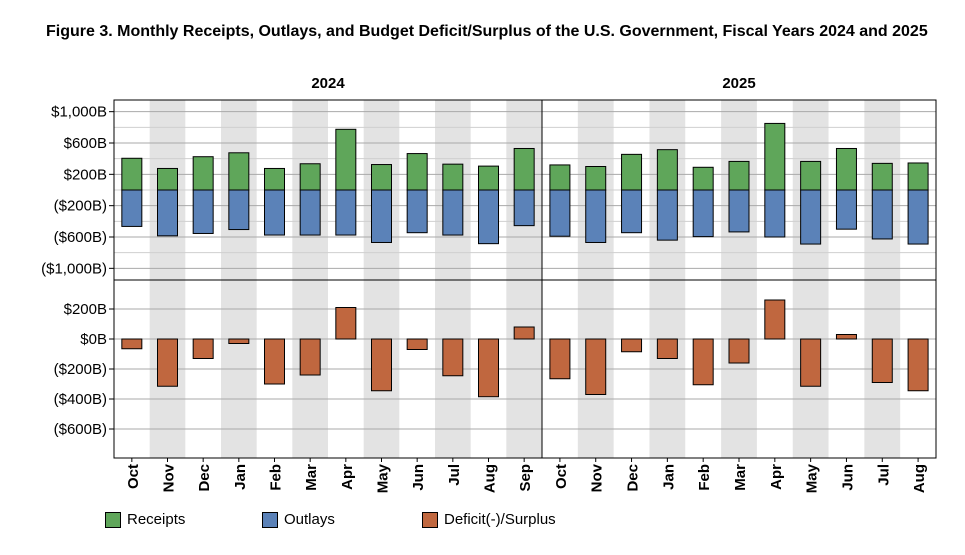 The image size is (965, 555). Describe the element at coordinates (328, 83) in the screenshot. I see `group-label-2024: 2024` at that location.